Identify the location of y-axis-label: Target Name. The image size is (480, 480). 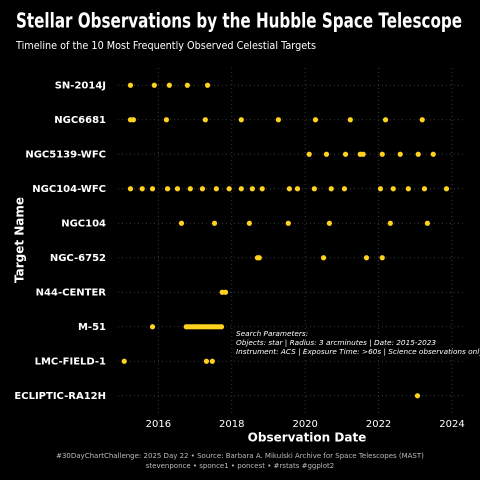
(20, 240).